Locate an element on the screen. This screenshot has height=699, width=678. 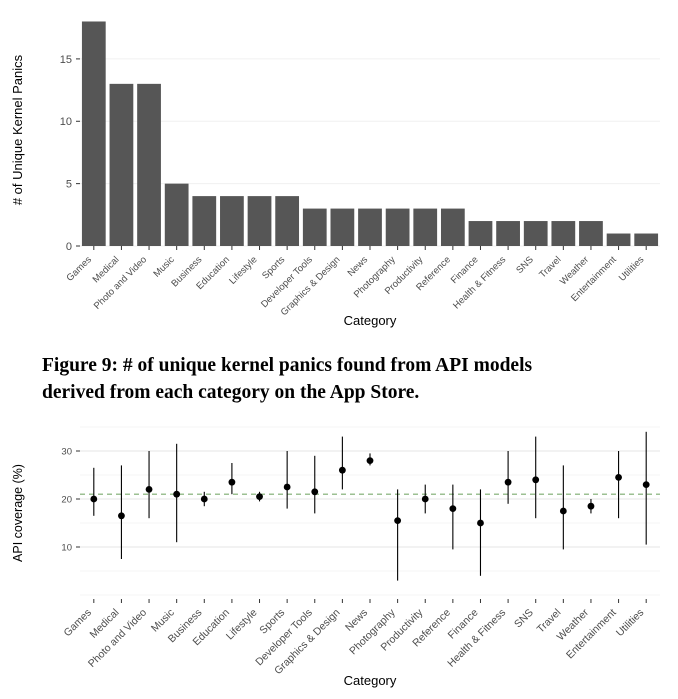
x-tick-label: Music is located at coordinates (163, 266).